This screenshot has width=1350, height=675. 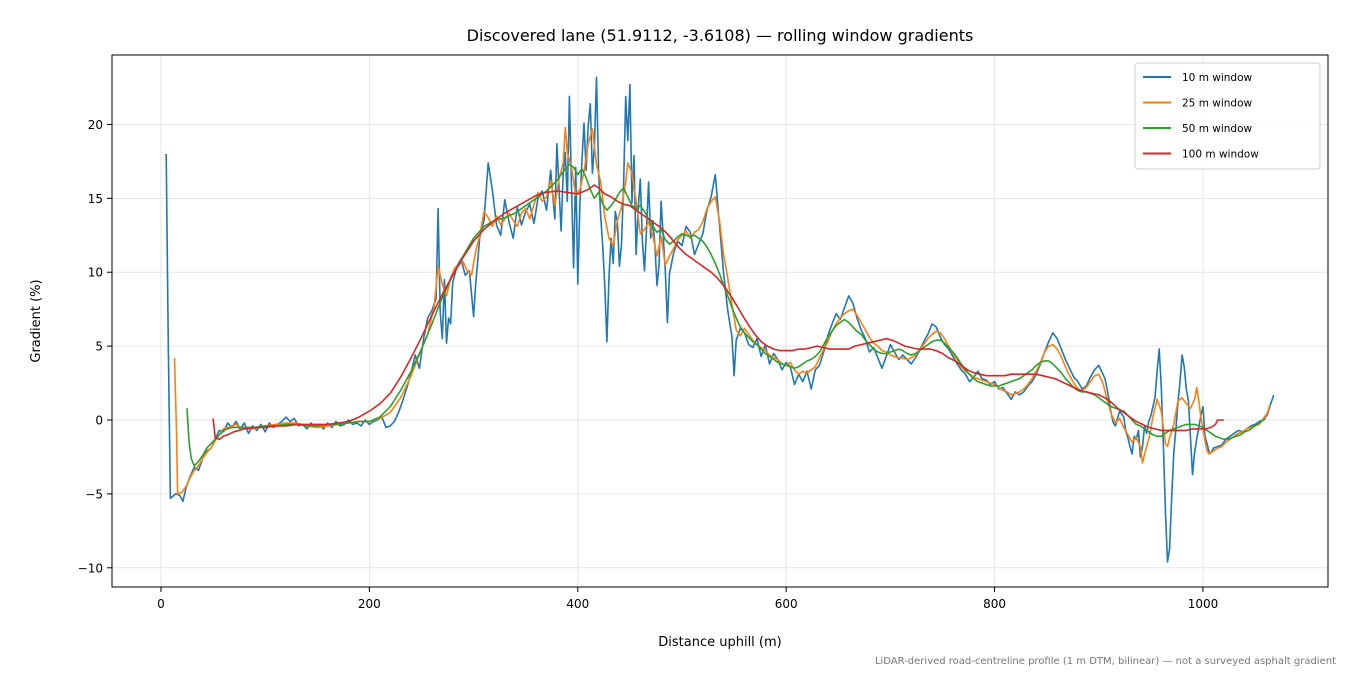 I want to click on y-tick-label: 20, so click(x=95, y=125).